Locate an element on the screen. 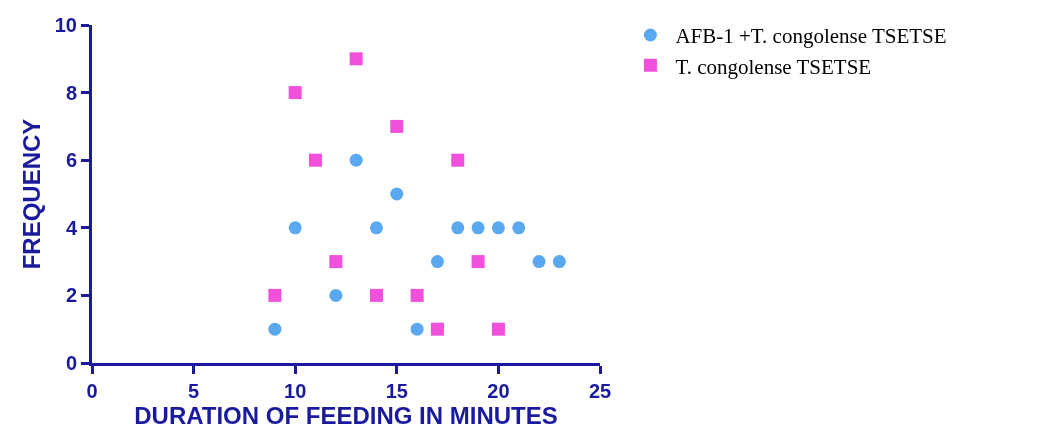 The image size is (1061, 443). x-tick-label: 20 is located at coordinates (498, 391).